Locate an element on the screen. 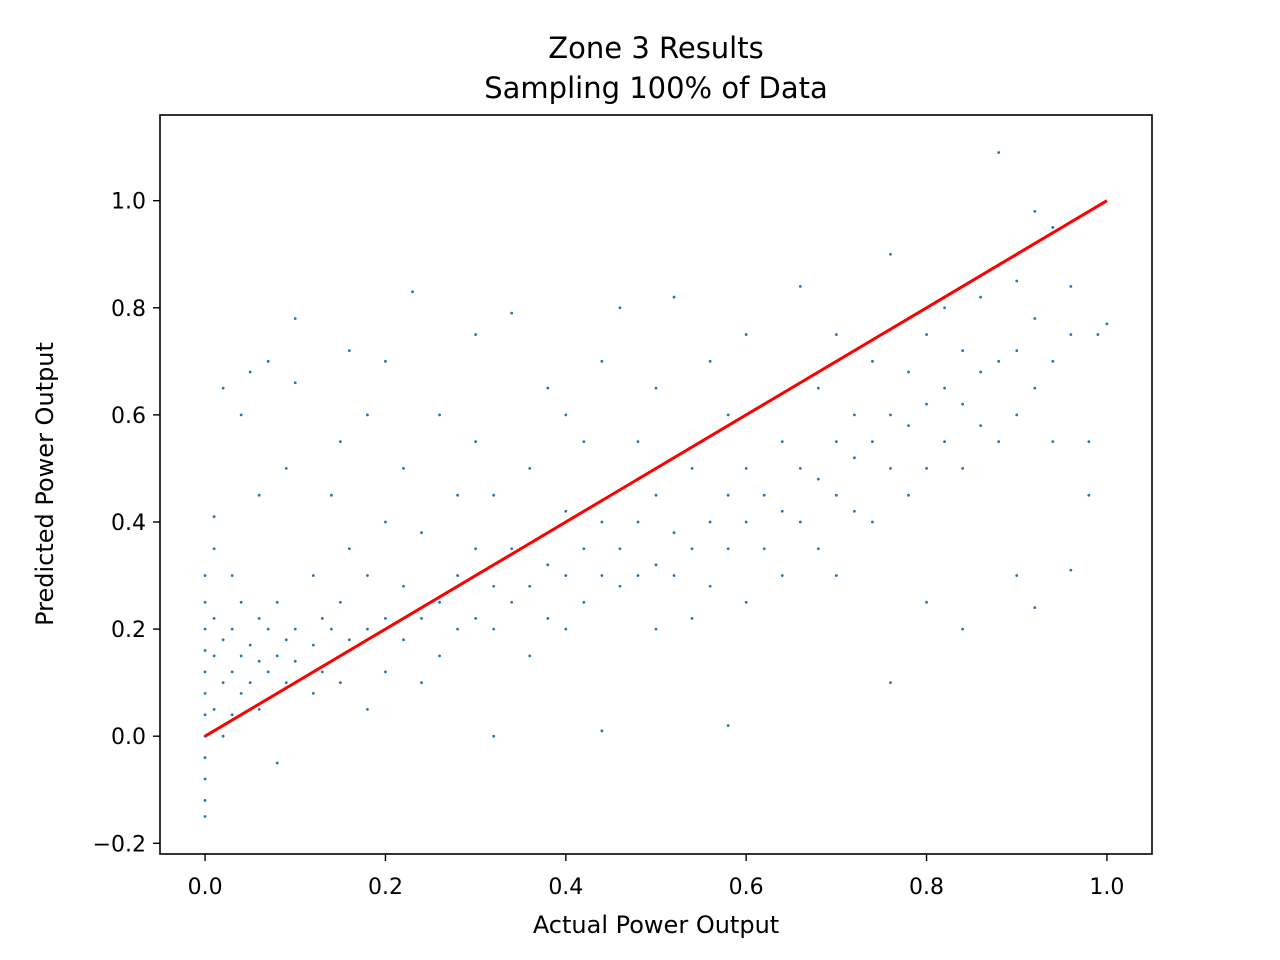  y-tick-label: −0.2 is located at coordinates (119, 844).